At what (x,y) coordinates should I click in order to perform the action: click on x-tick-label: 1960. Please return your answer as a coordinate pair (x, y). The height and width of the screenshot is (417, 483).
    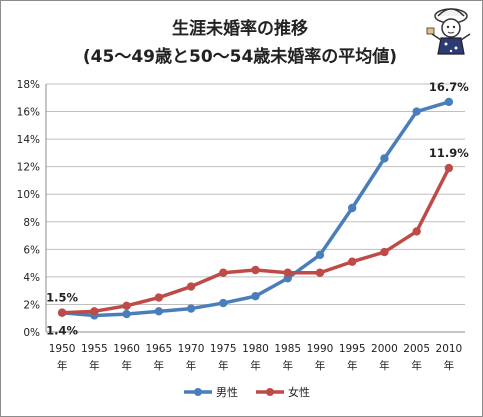
    Looking at the image, I should click on (126, 349).